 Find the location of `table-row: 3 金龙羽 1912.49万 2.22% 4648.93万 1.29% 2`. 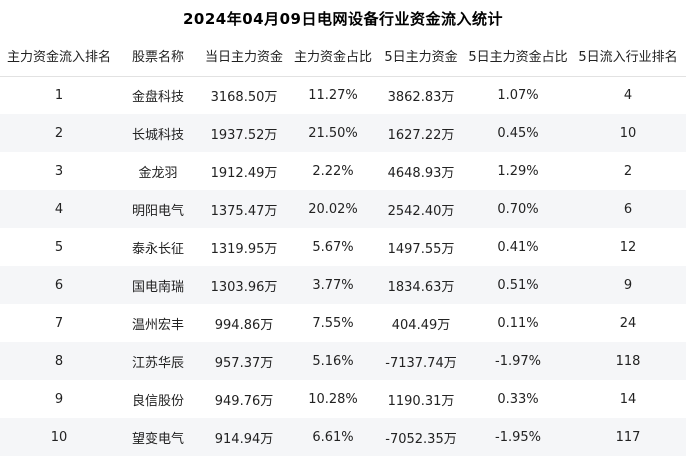

table-row: 3 金龙羽 1912.49万 2.22% 4648.93万 1.29% 2 is located at coordinates (343, 171).